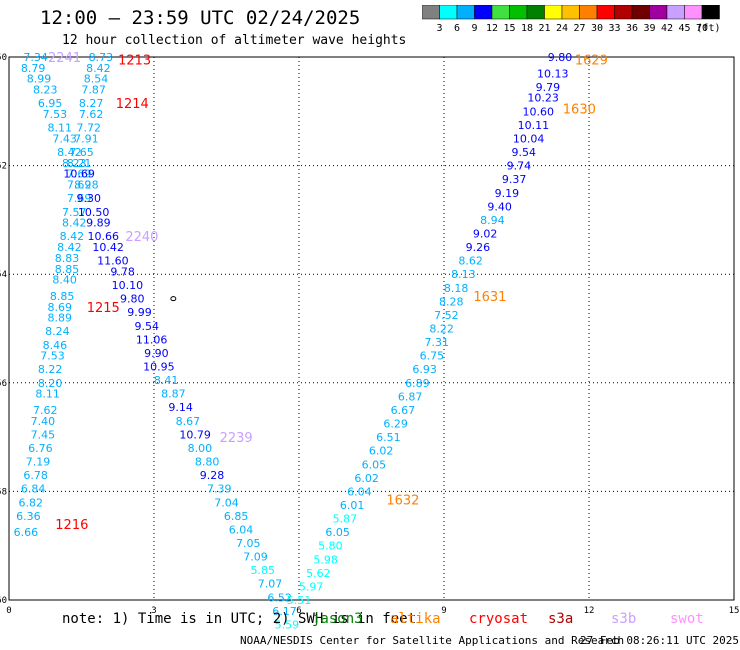  I want to click on wave-height-value-cryosat: 9.54, so click(147, 326).